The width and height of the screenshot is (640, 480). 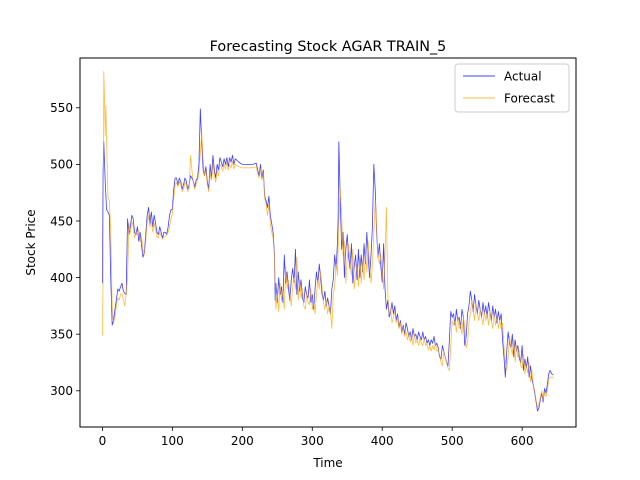 What do you see at coordinates (103, 441) in the screenshot?
I see `x-tick-label: 0` at bounding box center [103, 441].